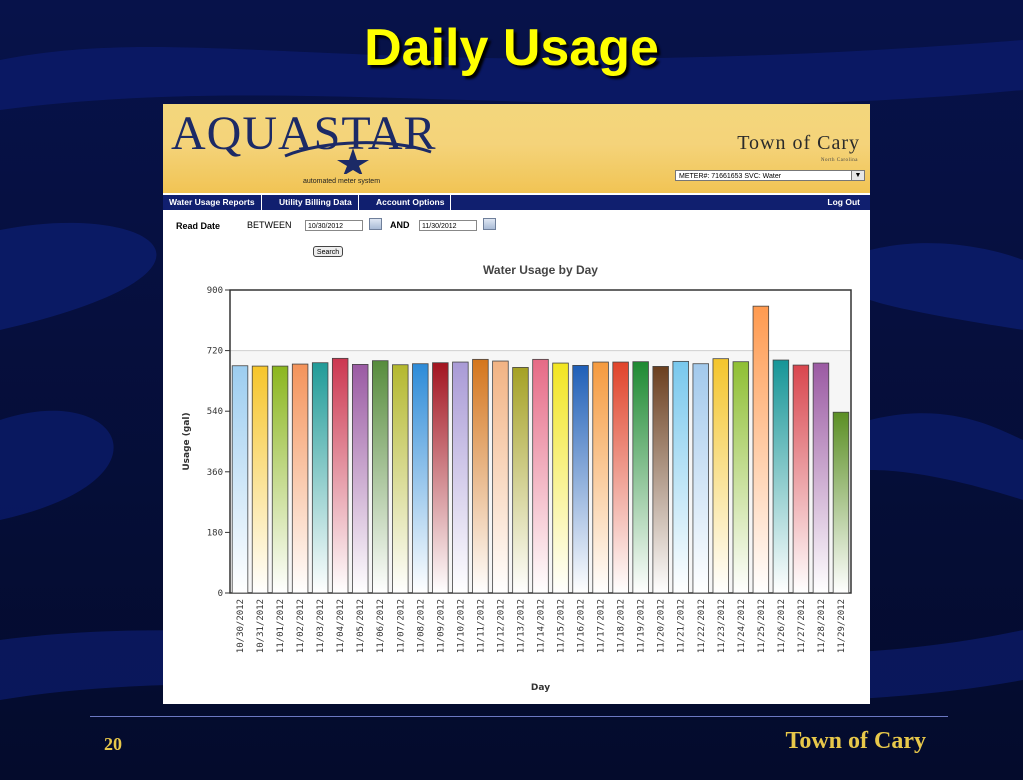 Image resolution: width=1023 pixels, height=780 pixels. I want to click on x-tick-label: 11/11/2012, so click(481, 626).